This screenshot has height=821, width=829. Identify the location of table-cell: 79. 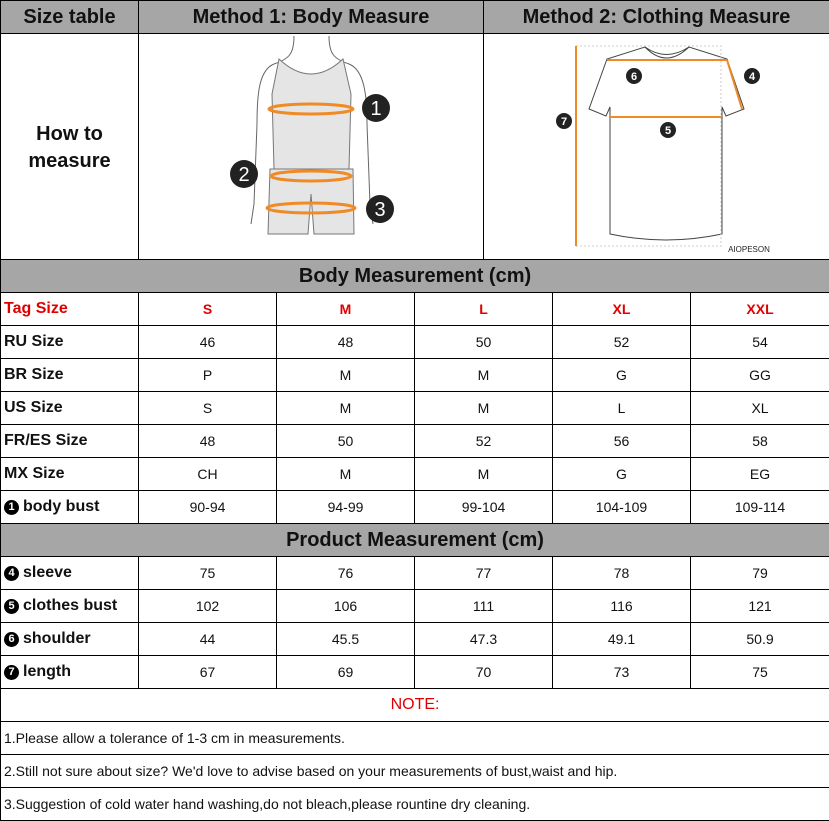
(759, 573).